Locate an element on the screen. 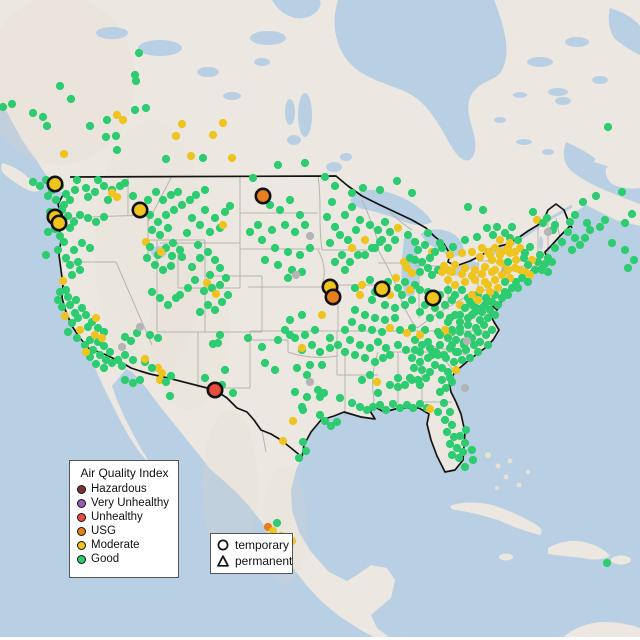  labrador-sea is located at coordinates (624, 31).